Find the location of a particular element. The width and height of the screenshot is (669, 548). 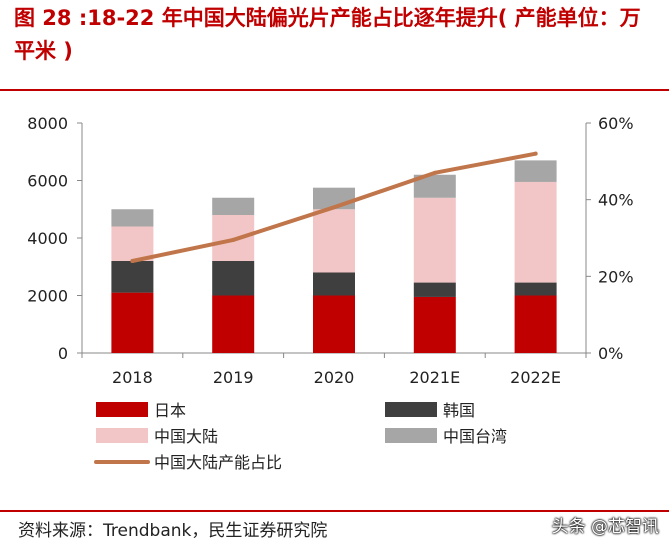

y-tick-label: 8000 is located at coordinates (47, 123).